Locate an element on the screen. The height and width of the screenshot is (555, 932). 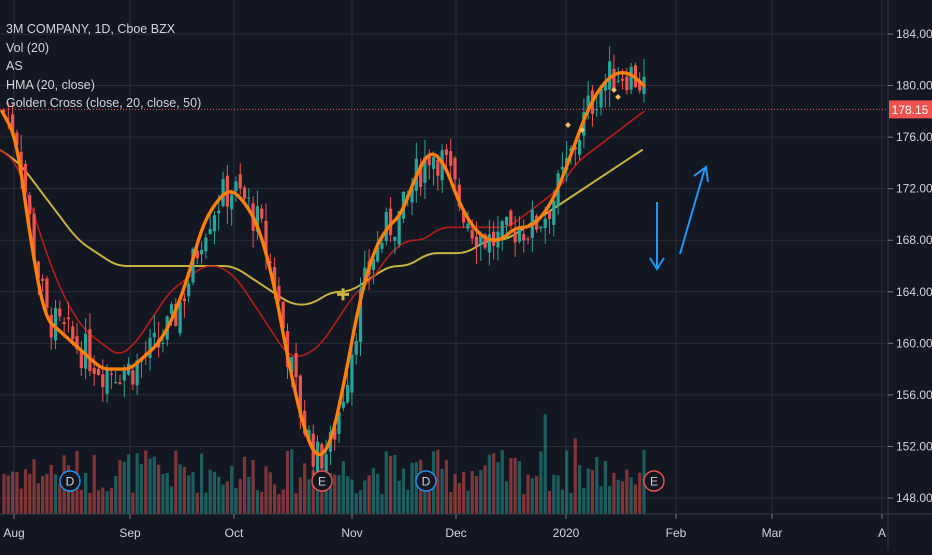
up-arrow is located at coordinates (692, 211).